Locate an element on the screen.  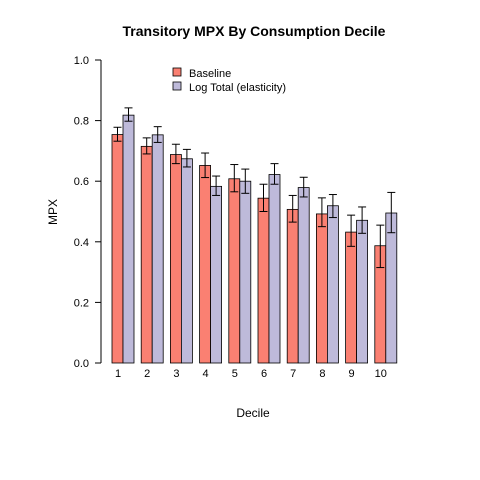
x-tick-label-6: 6 is located at coordinates (264, 374).